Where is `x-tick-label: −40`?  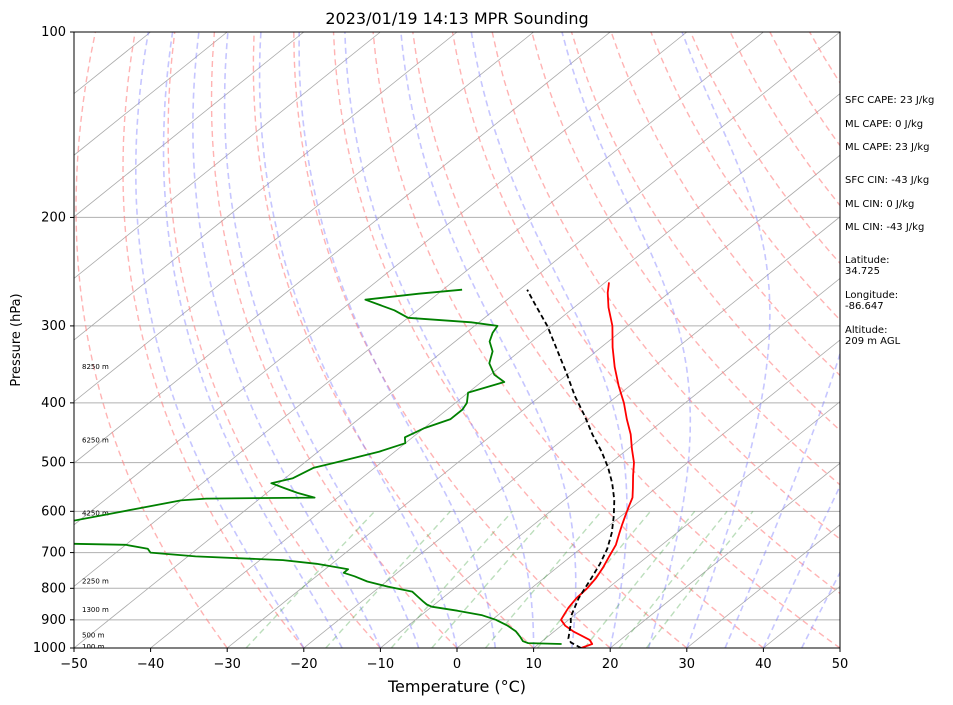 x-tick-label: −40 is located at coordinates (150, 664).